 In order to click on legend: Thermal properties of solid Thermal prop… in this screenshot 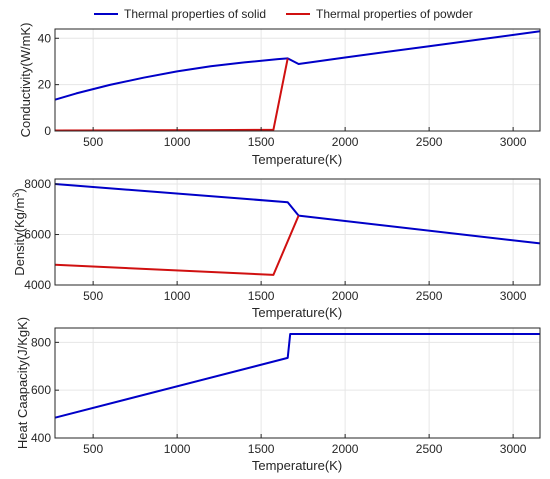, I will do `click(283, 14)`.